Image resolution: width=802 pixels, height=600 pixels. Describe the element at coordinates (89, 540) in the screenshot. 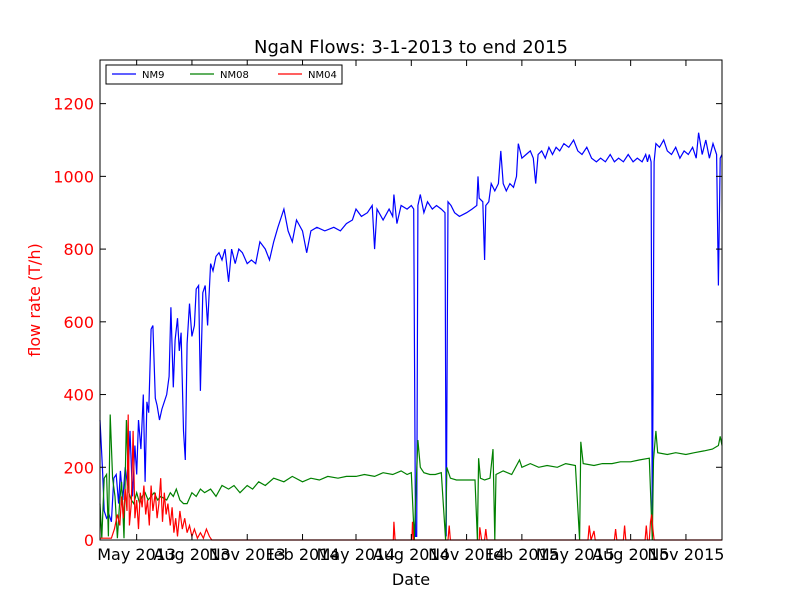

I see `y-tick-label: 0` at that location.